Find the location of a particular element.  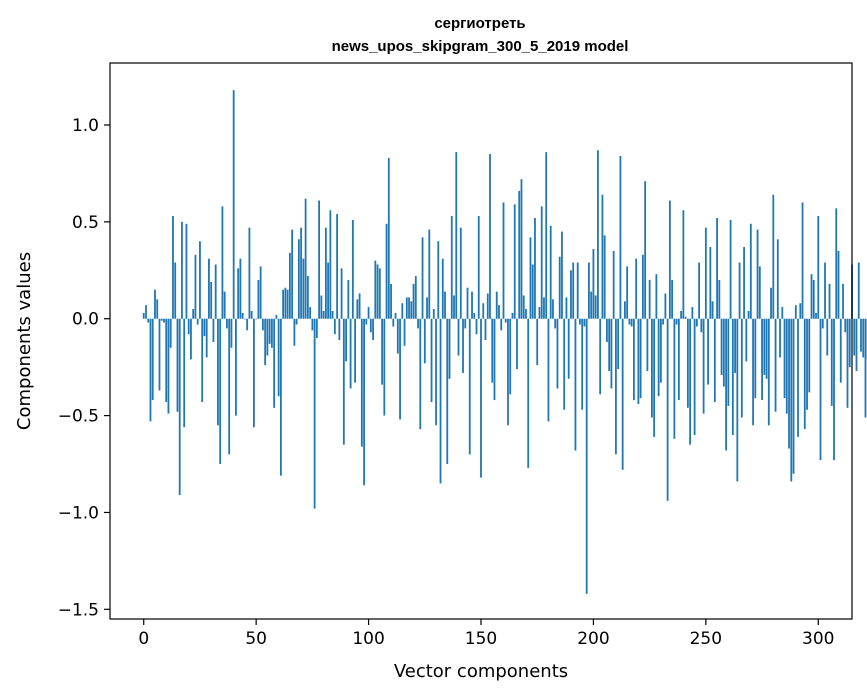

y-tick-label: 1.0 is located at coordinates (85, 126).